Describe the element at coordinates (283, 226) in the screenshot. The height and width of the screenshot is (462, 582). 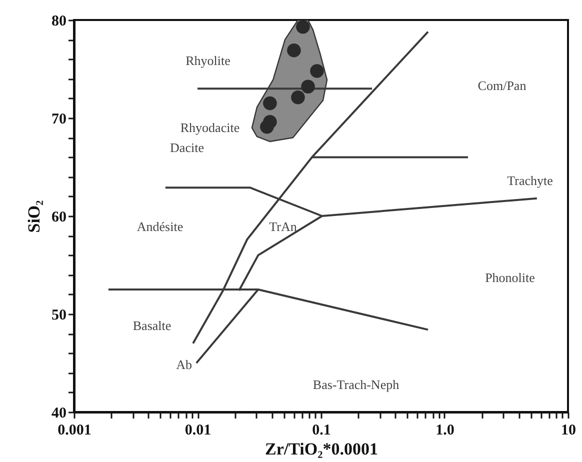
I see `annotation: TrAn` at that location.